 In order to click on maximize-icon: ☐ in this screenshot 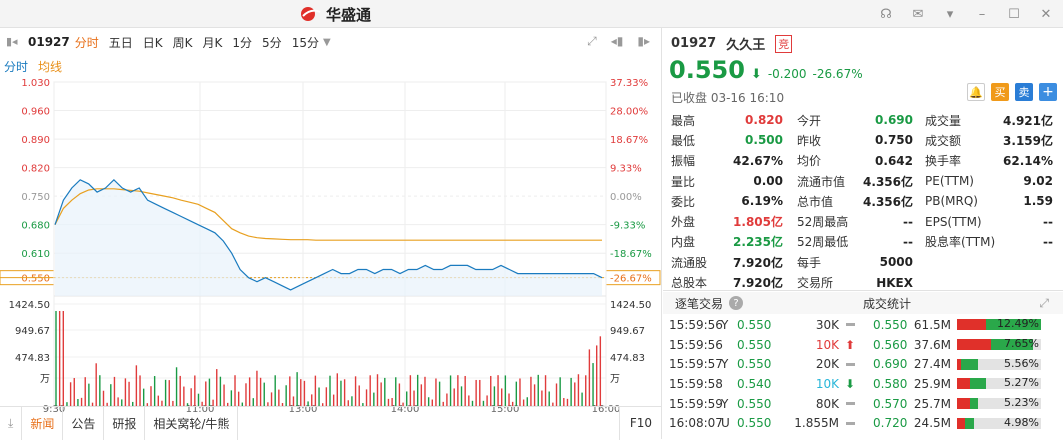, I will do `click(1014, 14)`.